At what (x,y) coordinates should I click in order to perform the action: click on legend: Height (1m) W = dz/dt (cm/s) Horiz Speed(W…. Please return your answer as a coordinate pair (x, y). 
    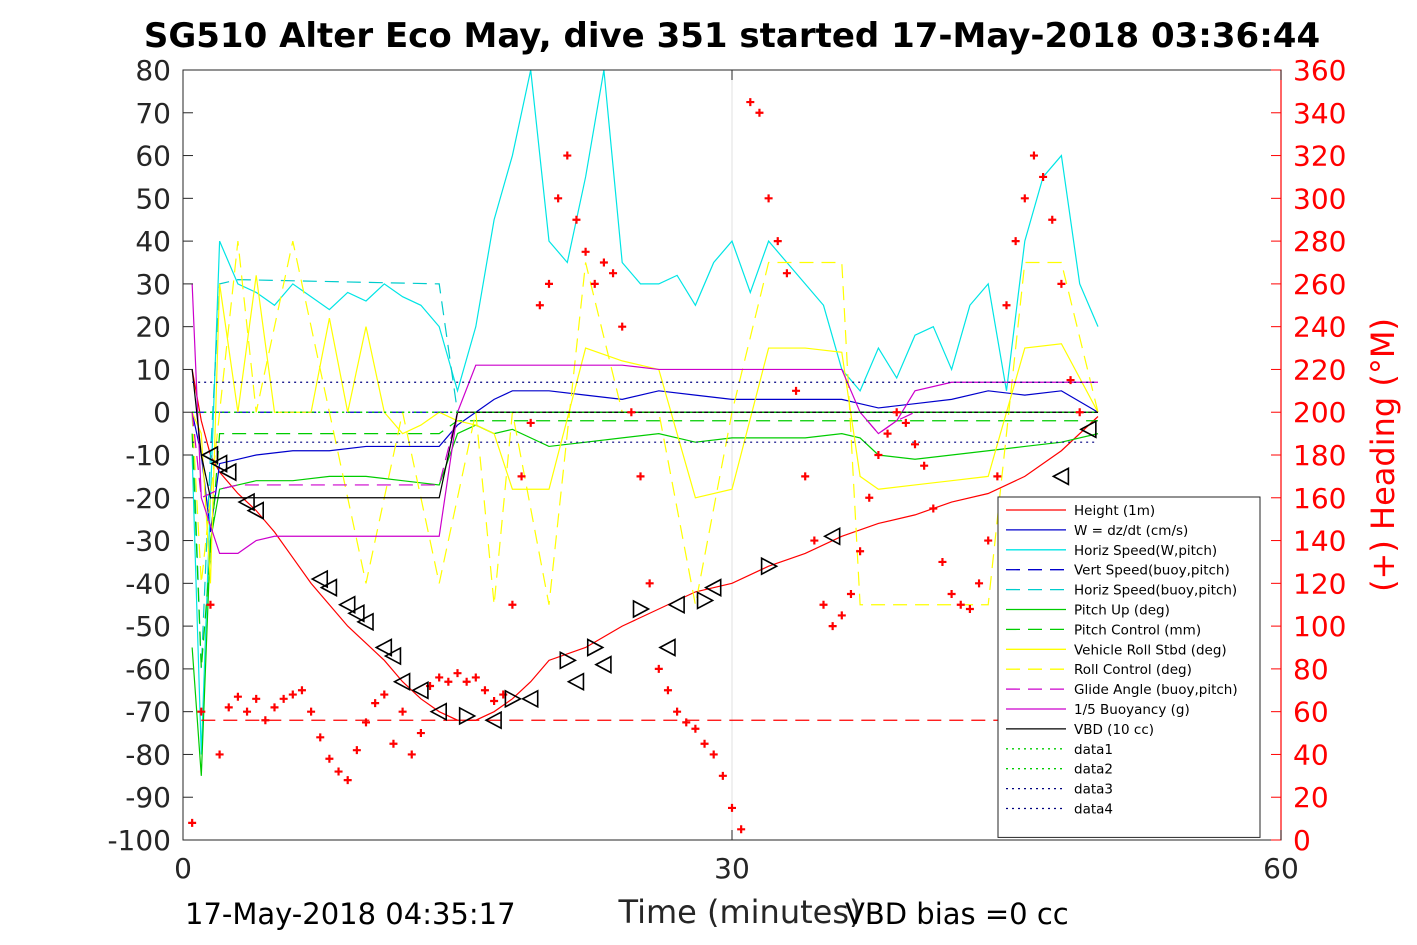
    Looking at the image, I should click on (1129, 667).